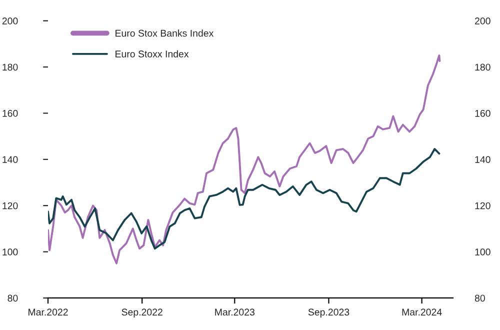 Image resolution: width=500 pixels, height=330 pixels. What do you see at coordinates (482, 160) in the screenshot?
I see `y2-tick-label: 140` at bounding box center [482, 160].